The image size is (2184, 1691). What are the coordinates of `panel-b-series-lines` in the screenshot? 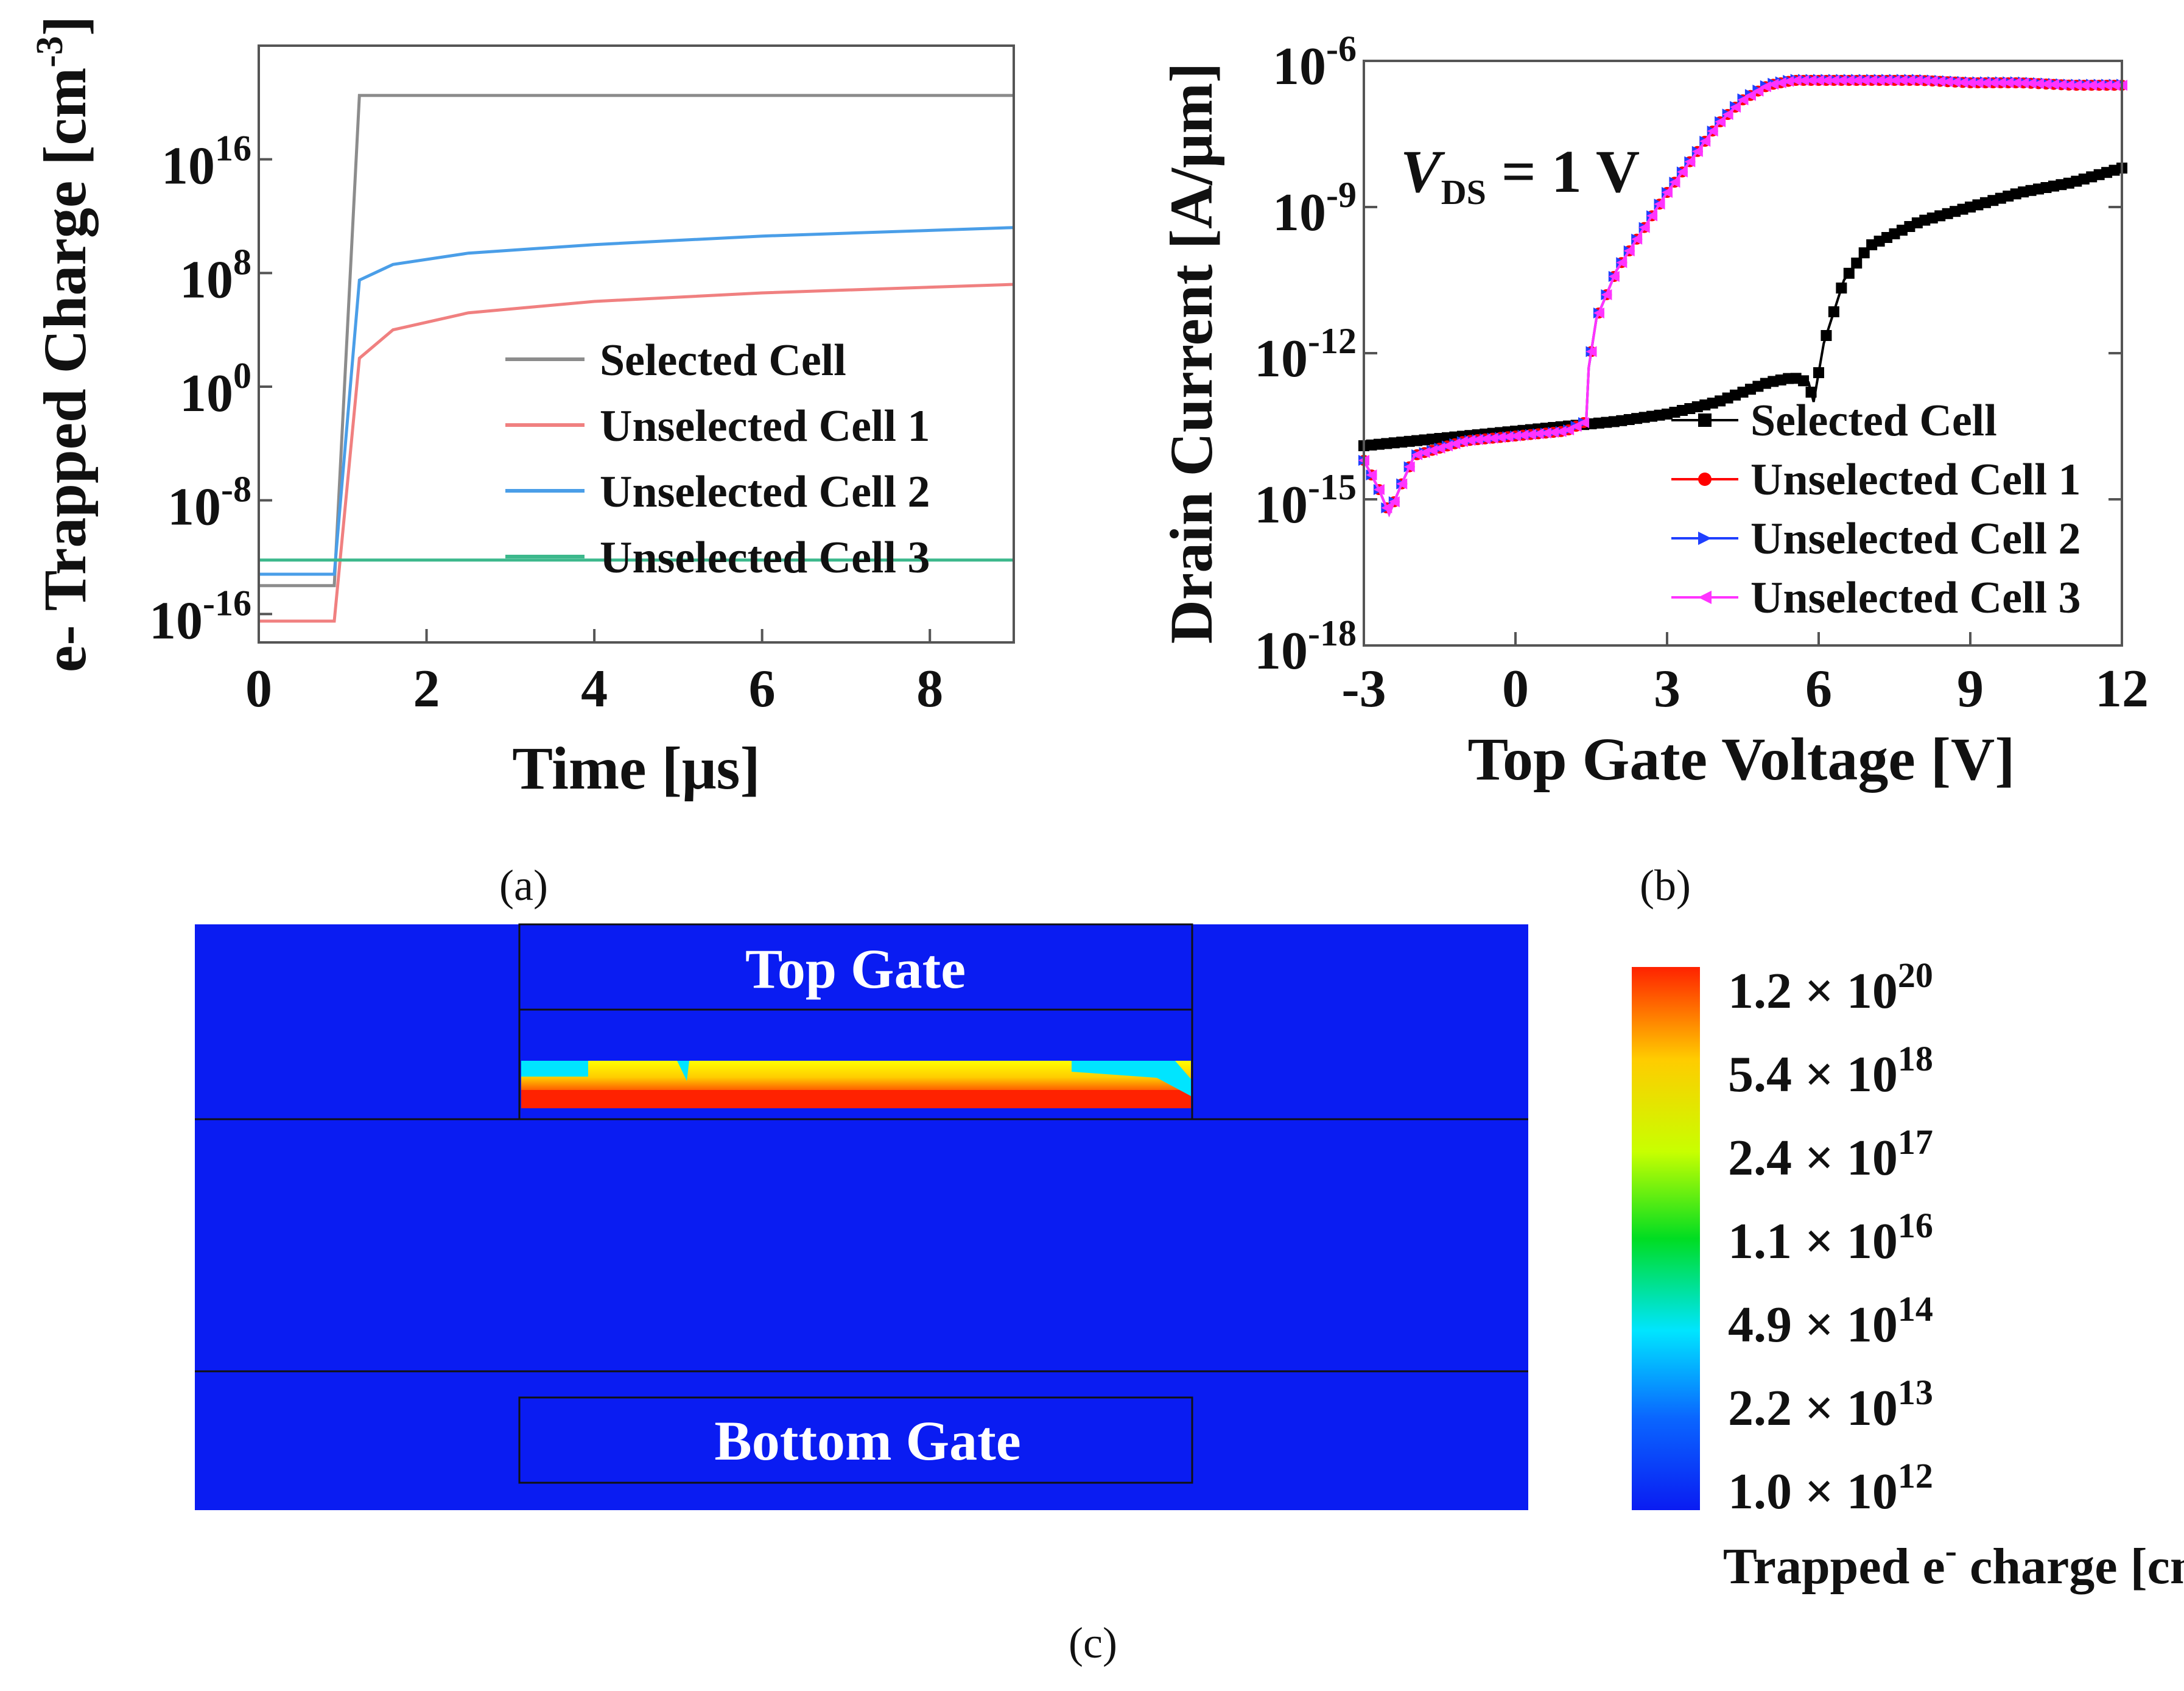 It's located at (1742, 296).